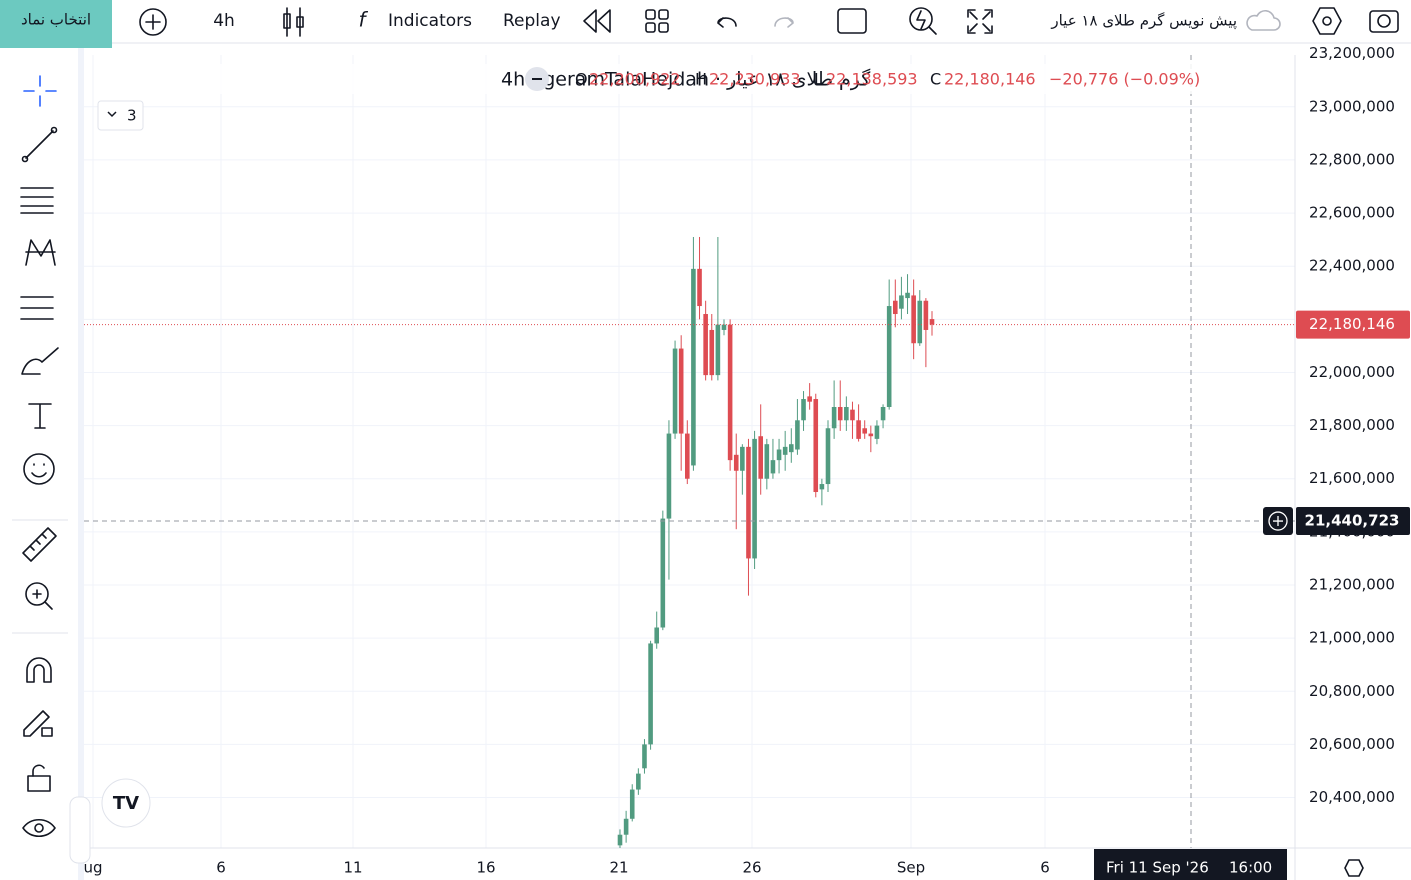 This screenshot has width=1411, height=880. I want to click on indicators-chevron, so click(112, 114).